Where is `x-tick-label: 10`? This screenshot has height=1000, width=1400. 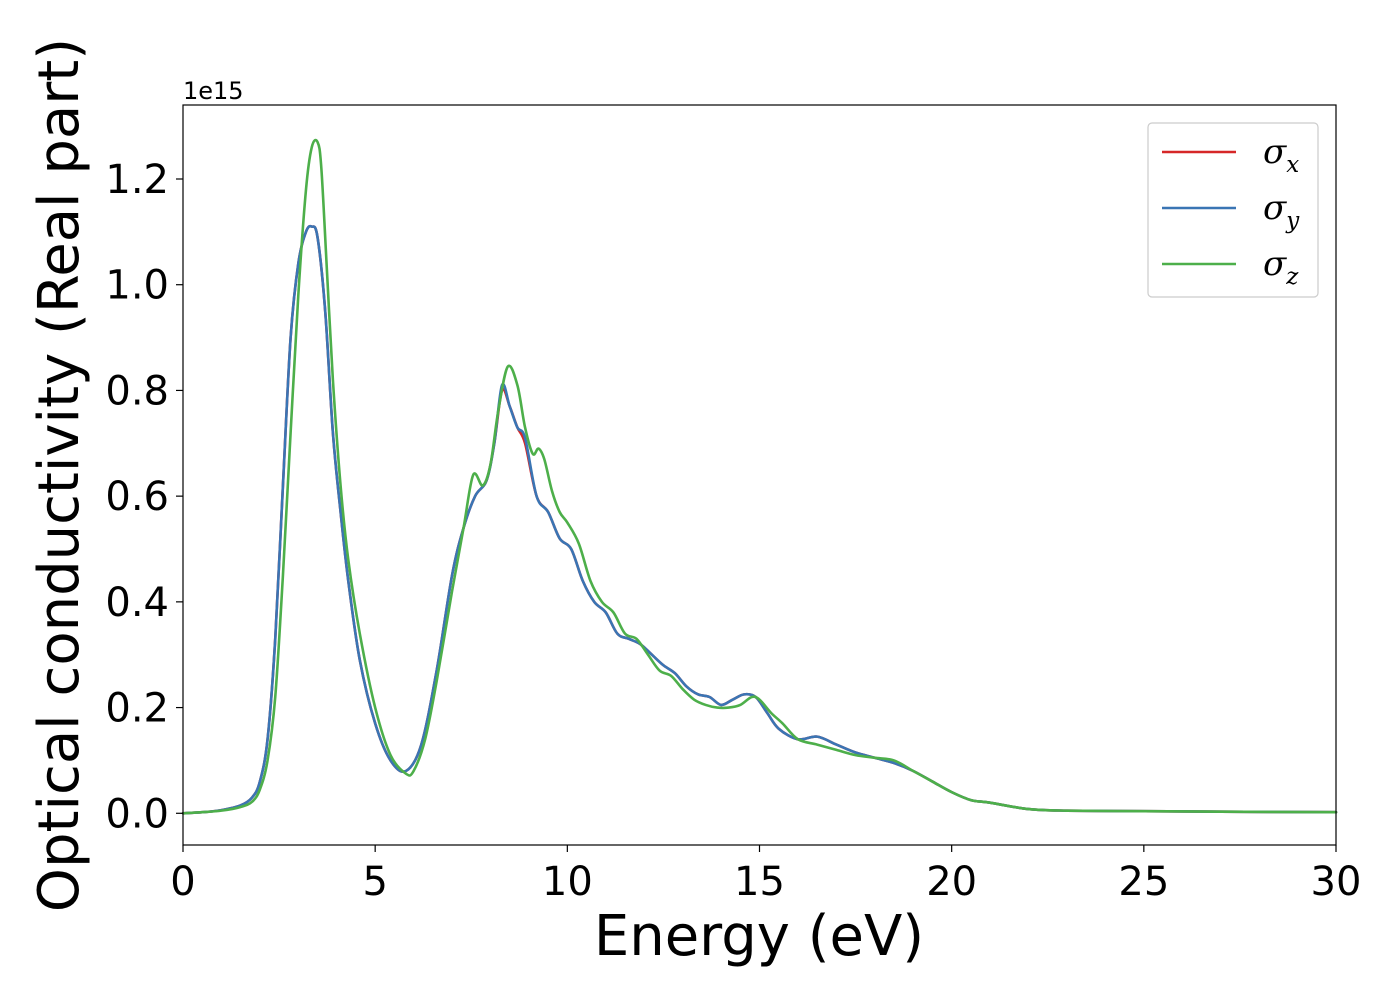
x-tick-label: 10 is located at coordinates (567, 882).